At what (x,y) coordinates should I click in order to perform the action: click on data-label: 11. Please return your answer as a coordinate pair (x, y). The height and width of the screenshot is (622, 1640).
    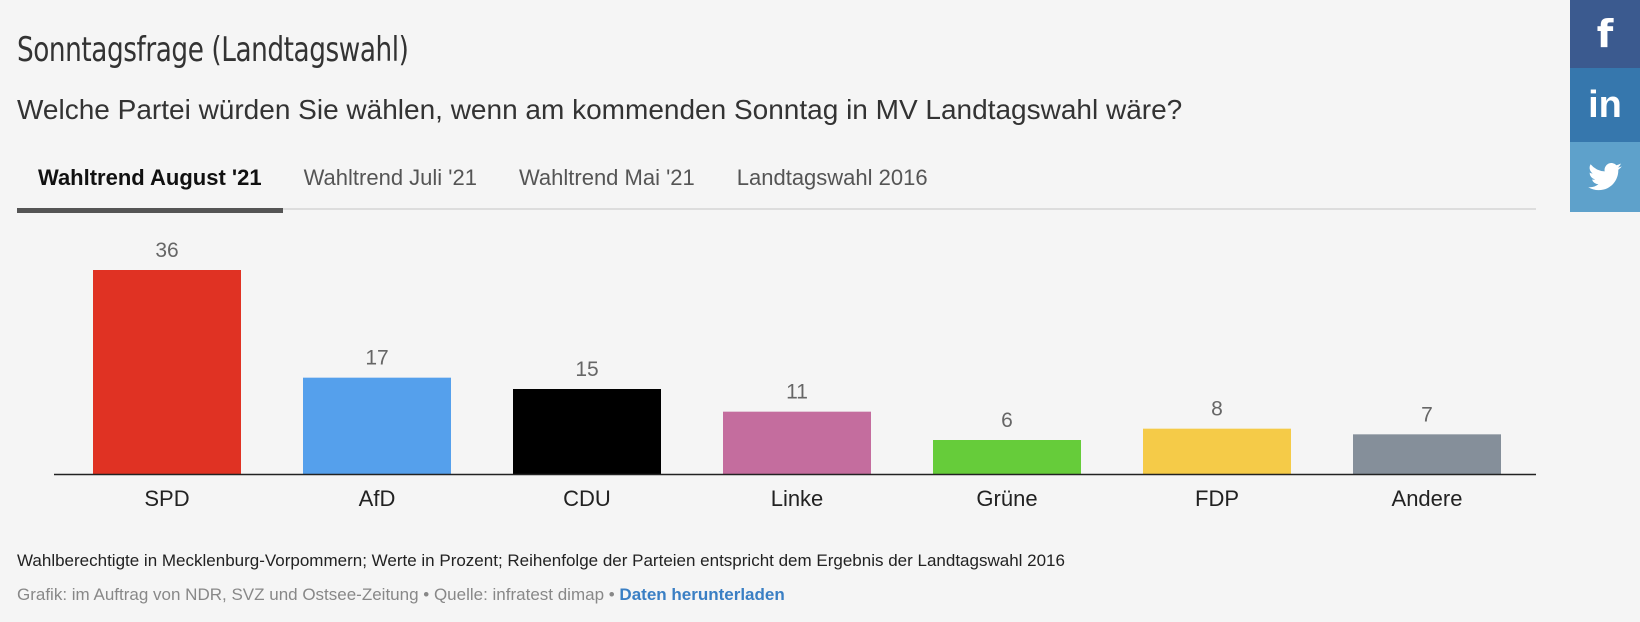
    Looking at the image, I should click on (797, 392).